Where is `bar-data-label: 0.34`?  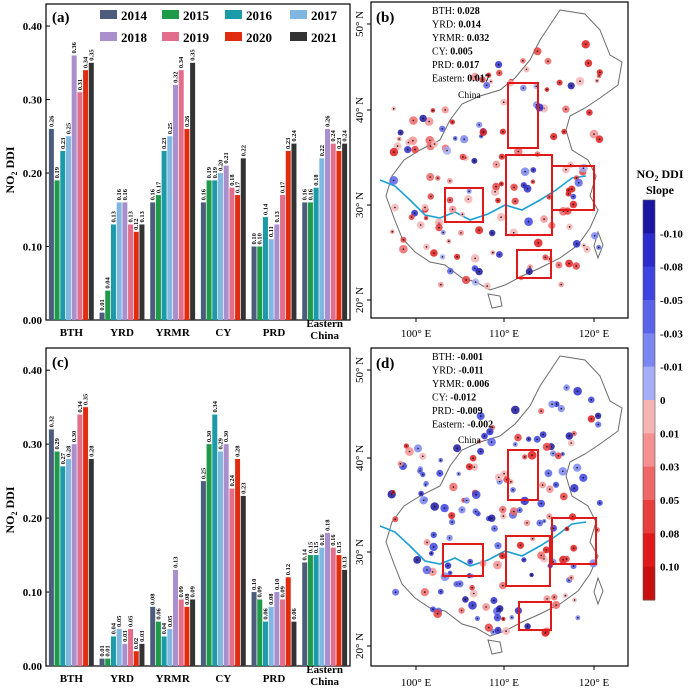
bar-data-label: 0.34 is located at coordinates (215, 406).